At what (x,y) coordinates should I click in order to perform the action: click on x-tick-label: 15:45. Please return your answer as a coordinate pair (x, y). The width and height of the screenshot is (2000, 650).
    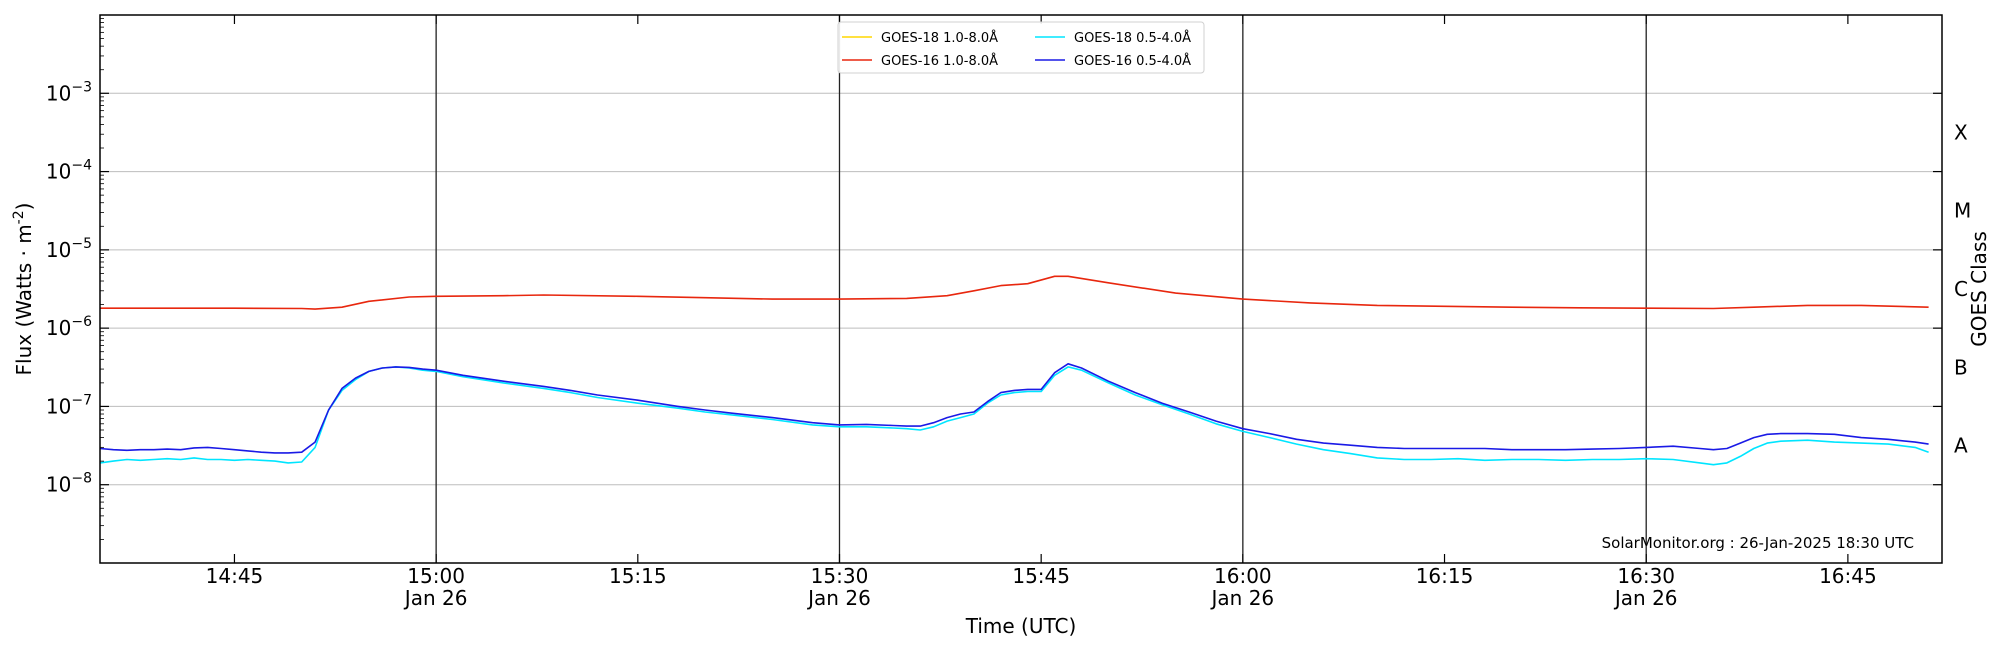
    Looking at the image, I should click on (1041, 576).